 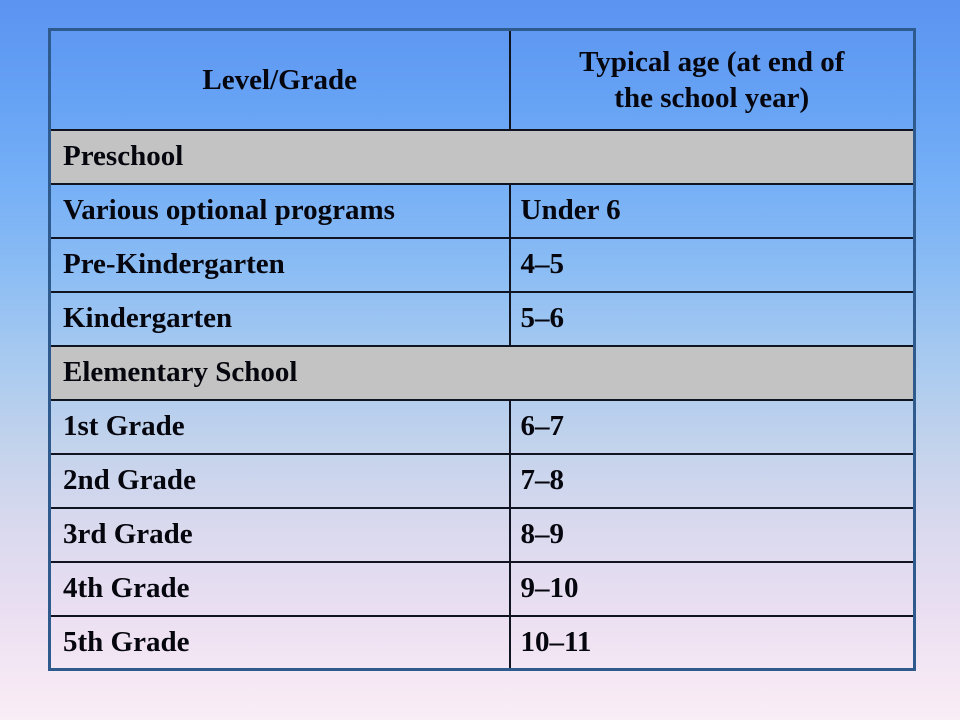 I want to click on age-cell: 4–5, so click(x=712, y=264).